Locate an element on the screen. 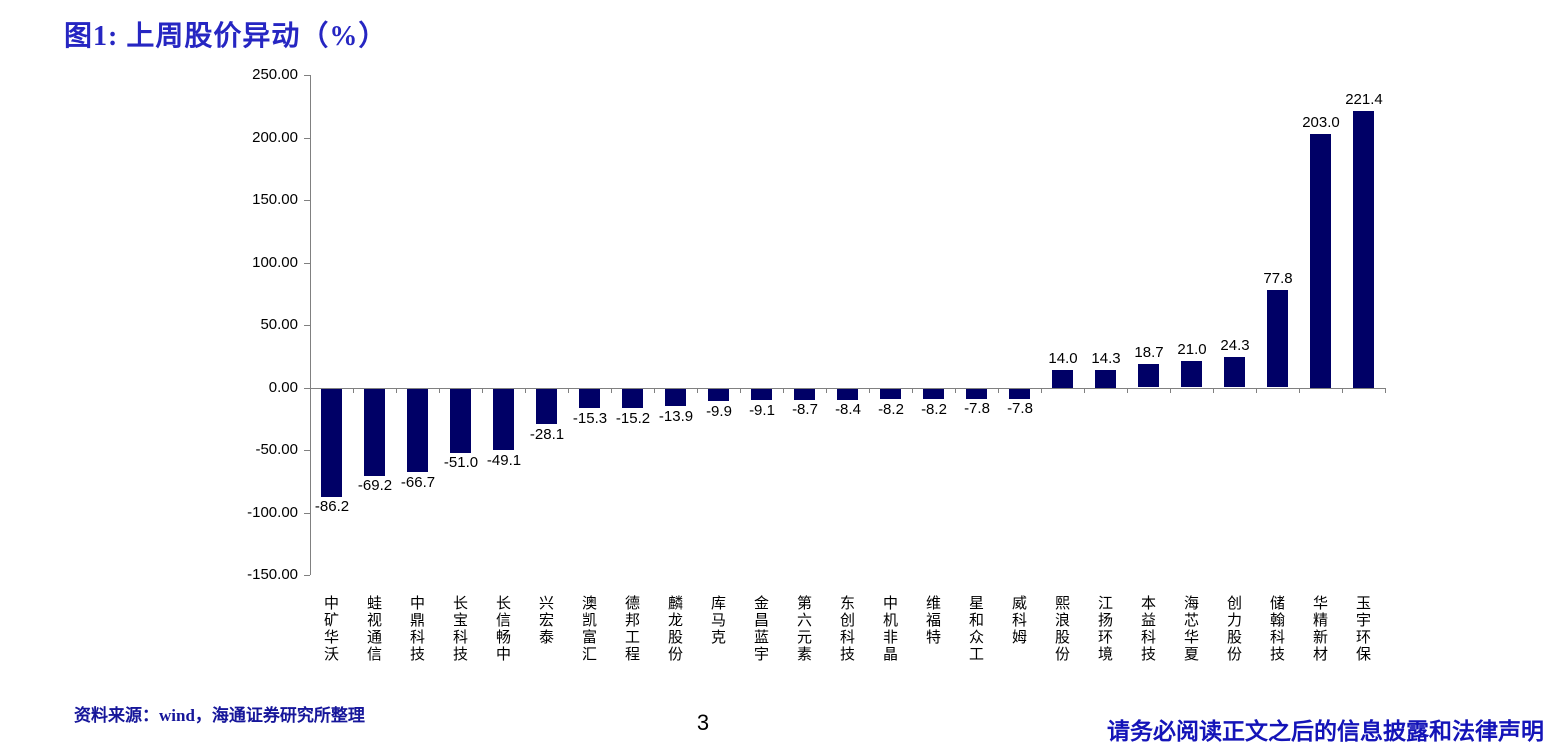 The width and height of the screenshot is (1560, 756). x-category-char: 机 is located at coordinates (890, 621).